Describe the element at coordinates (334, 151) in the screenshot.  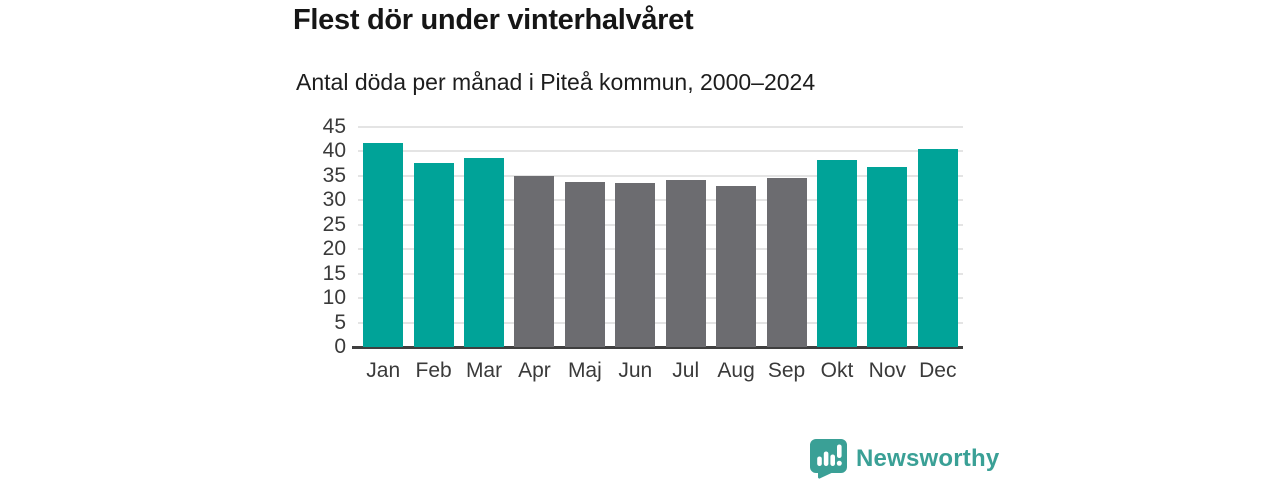
I see `y-tick-label-40: 40` at that location.